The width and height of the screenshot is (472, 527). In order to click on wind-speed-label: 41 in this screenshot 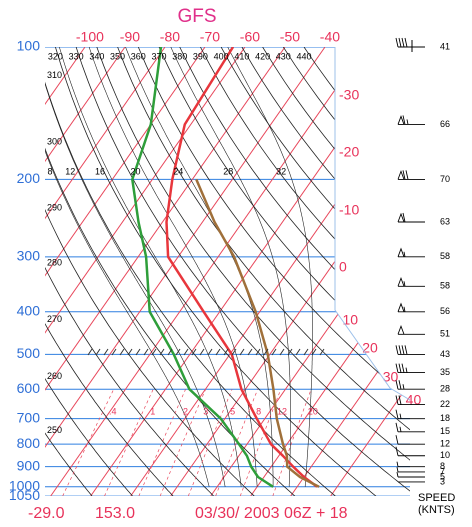, I will do `click(445, 46)`.